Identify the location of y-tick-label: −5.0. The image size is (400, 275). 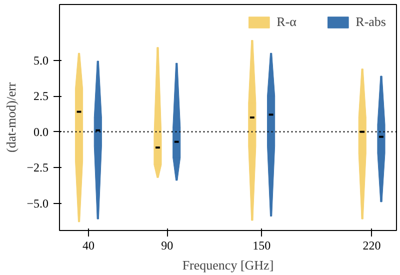
(37, 203).